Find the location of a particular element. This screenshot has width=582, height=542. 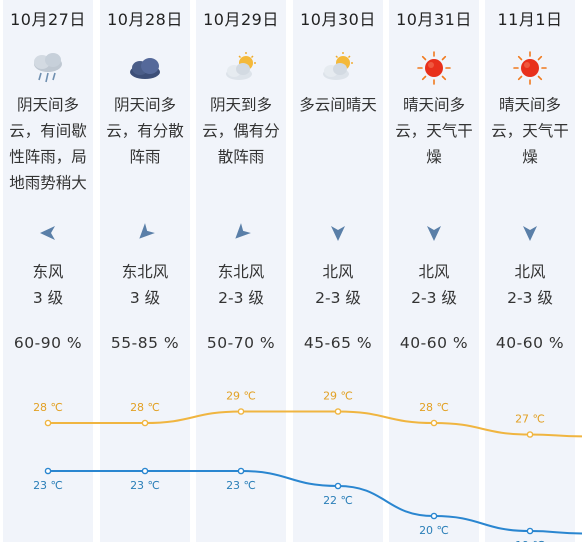

high-temperature-label: 27 ℃ is located at coordinates (530, 419).